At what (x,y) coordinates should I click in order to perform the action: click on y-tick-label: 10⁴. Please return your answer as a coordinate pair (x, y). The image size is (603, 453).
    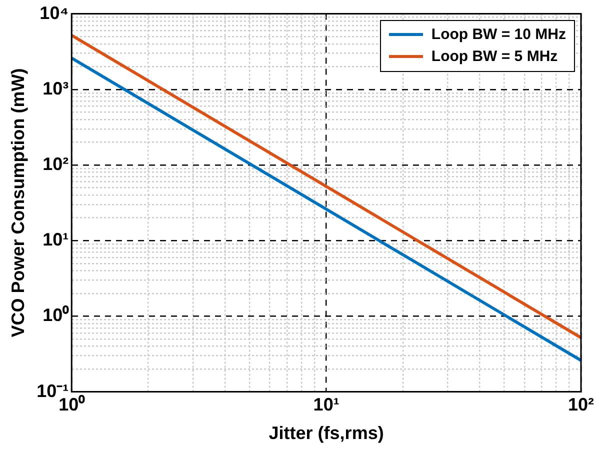
    Looking at the image, I should click on (54, 12).